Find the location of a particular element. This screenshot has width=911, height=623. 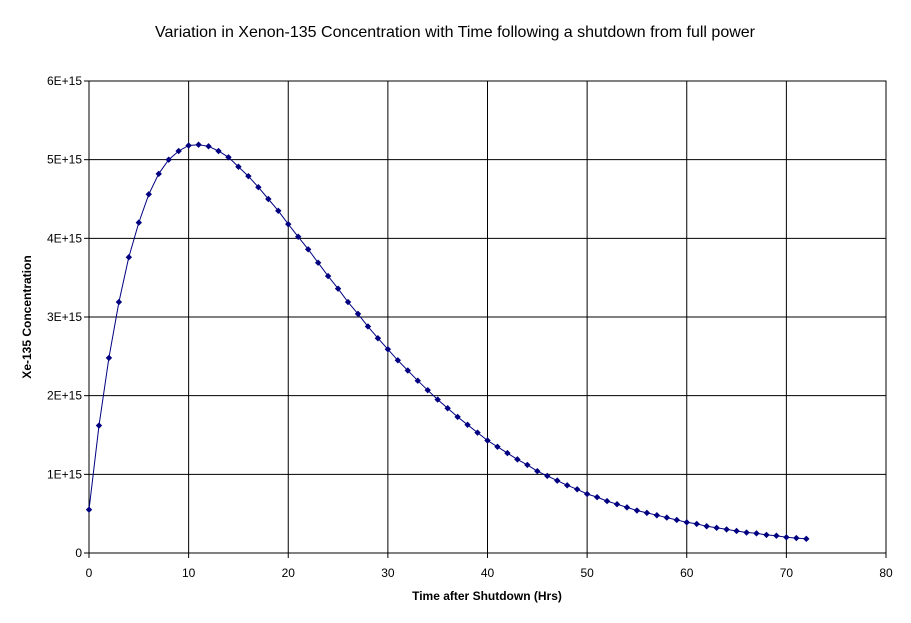

y-axis-label: Xe-135 Concentration is located at coordinates (27, 316).